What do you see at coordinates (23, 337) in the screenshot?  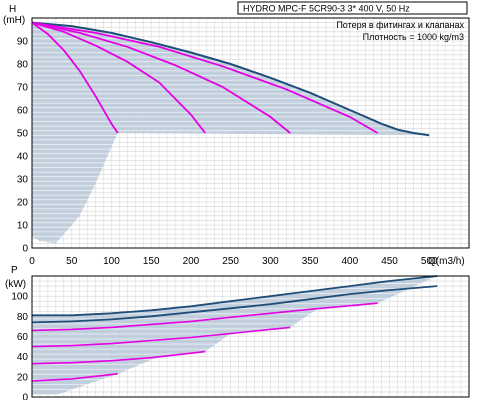 I see `power-ytick-label: 60` at bounding box center [23, 337].